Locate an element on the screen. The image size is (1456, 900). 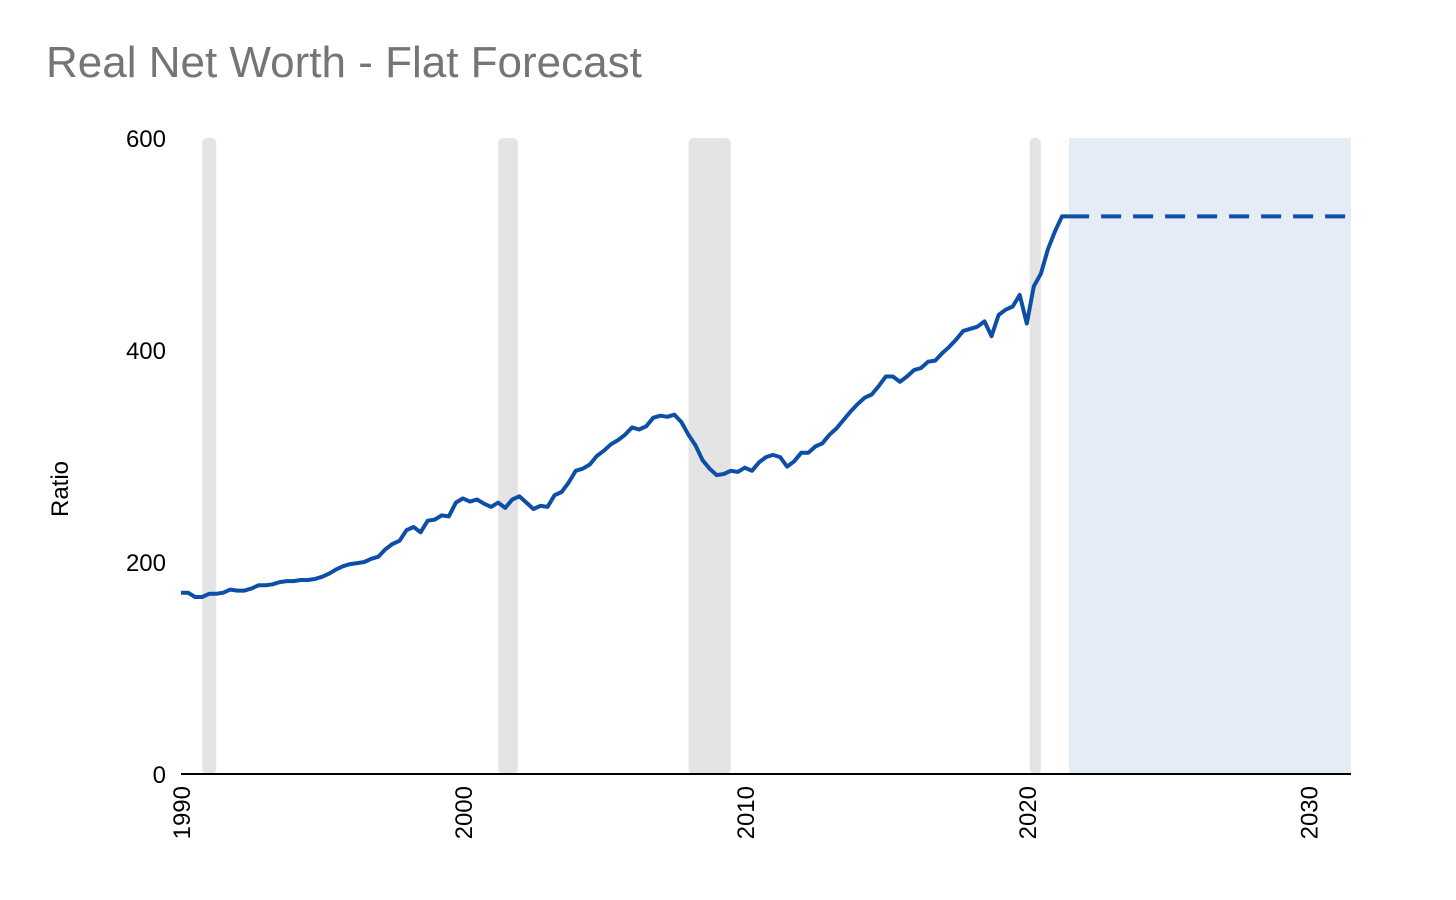
y-tick-label-600: 600 is located at coordinates (146, 139).